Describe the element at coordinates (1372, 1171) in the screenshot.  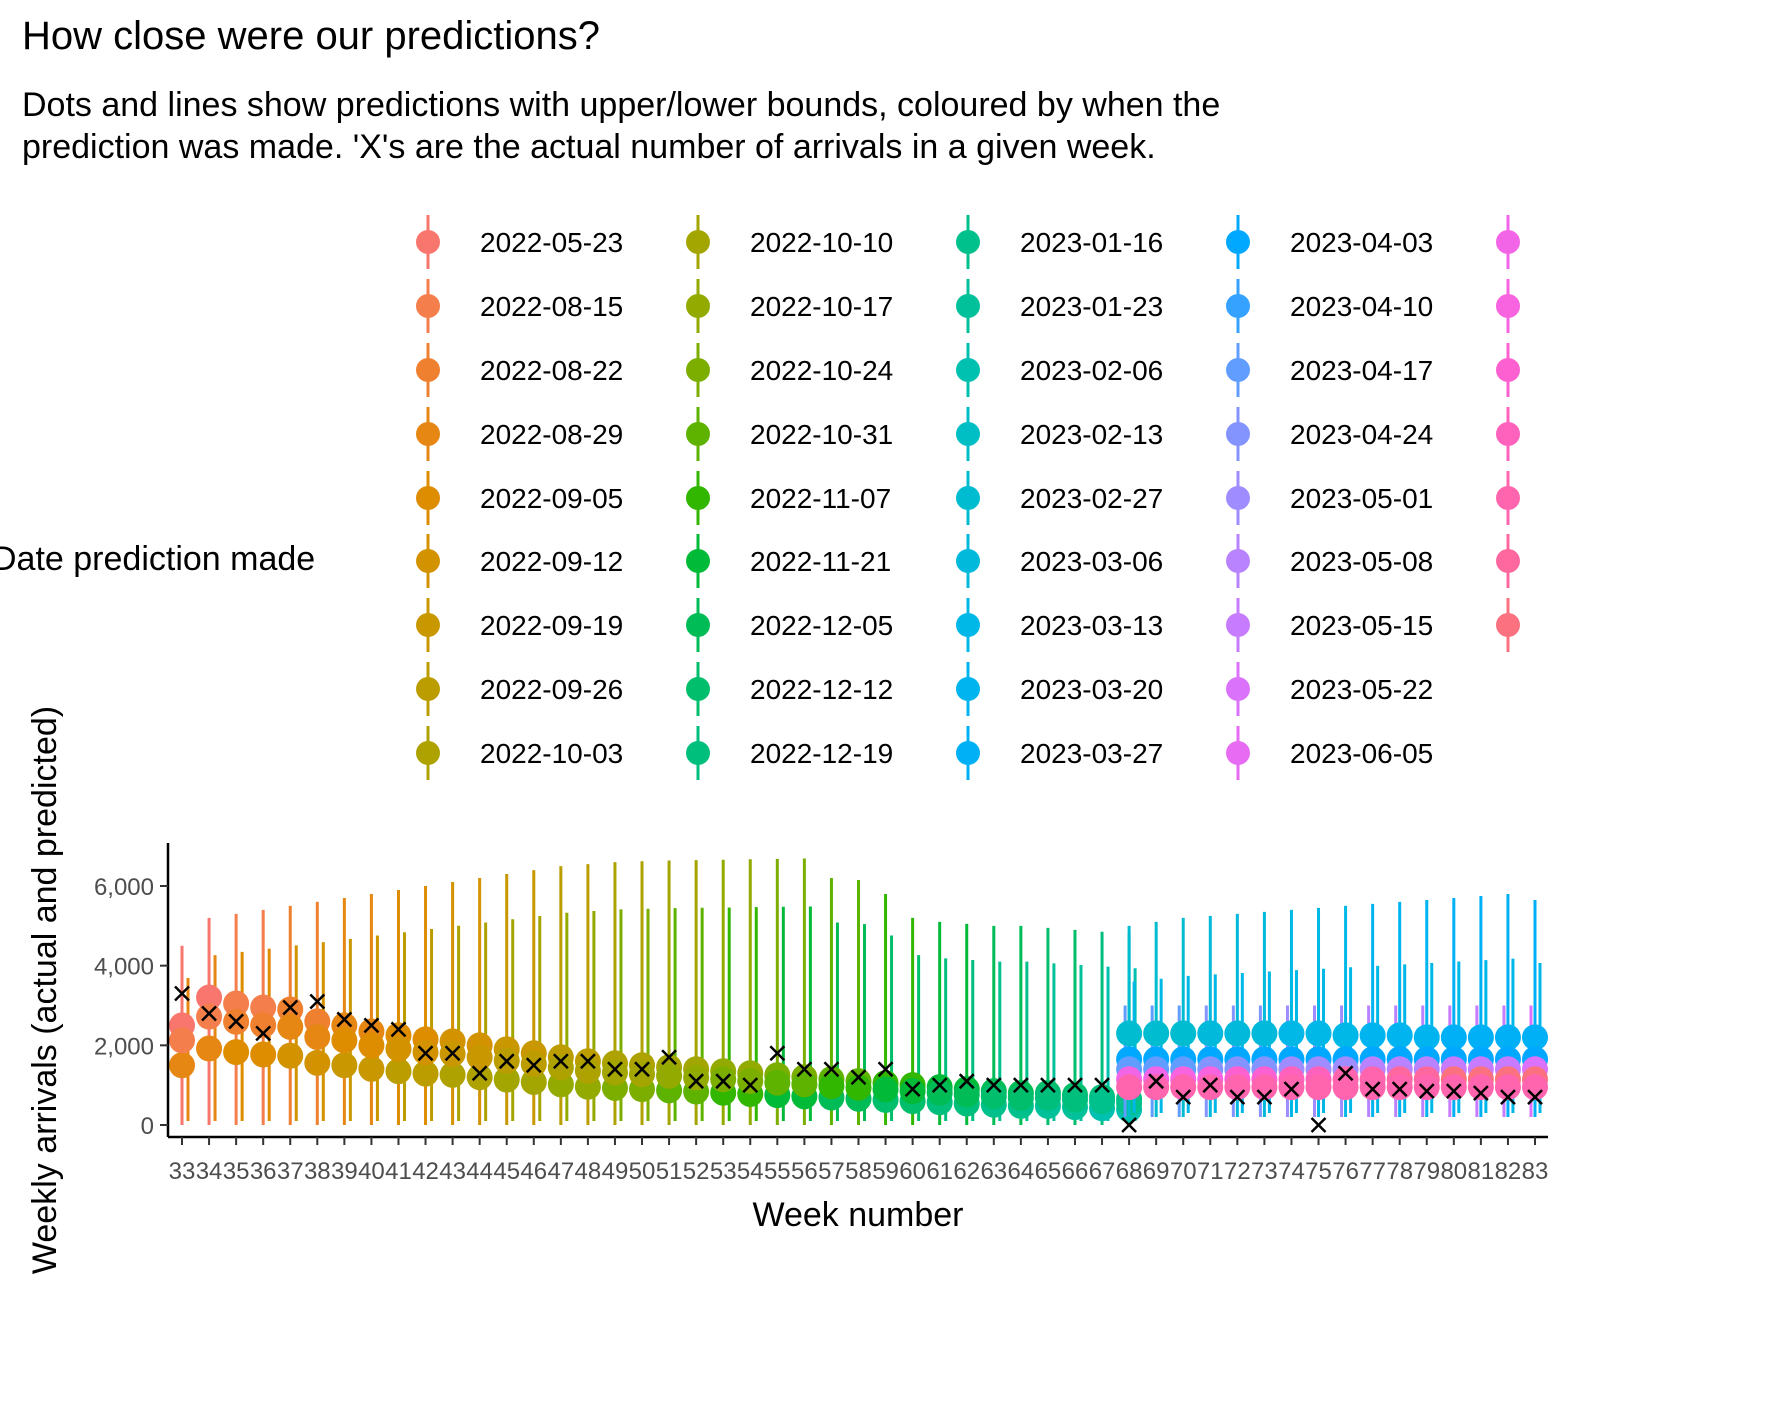
I see `x-tick-label: 77` at that location.